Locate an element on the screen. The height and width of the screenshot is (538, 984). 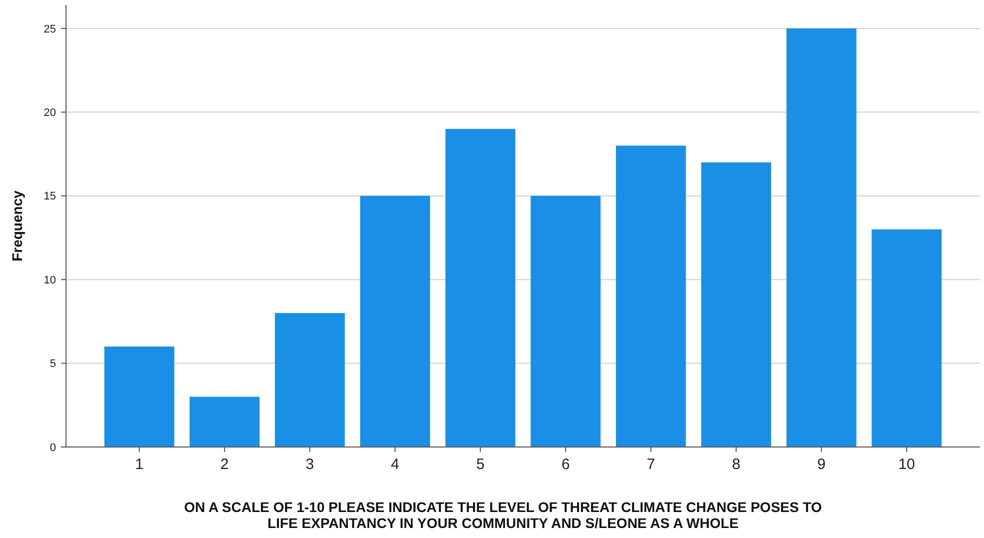
x-tick-label: 7 is located at coordinates (651, 464).